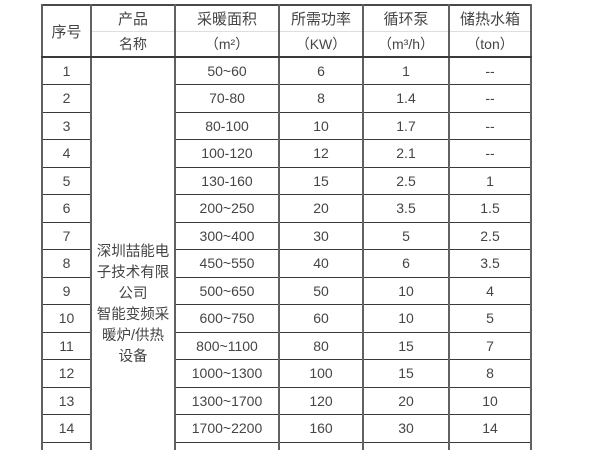 The height and width of the screenshot is (450, 600). I want to click on table-row: 3 80-100 10 1.7 --, so click(286, 125).